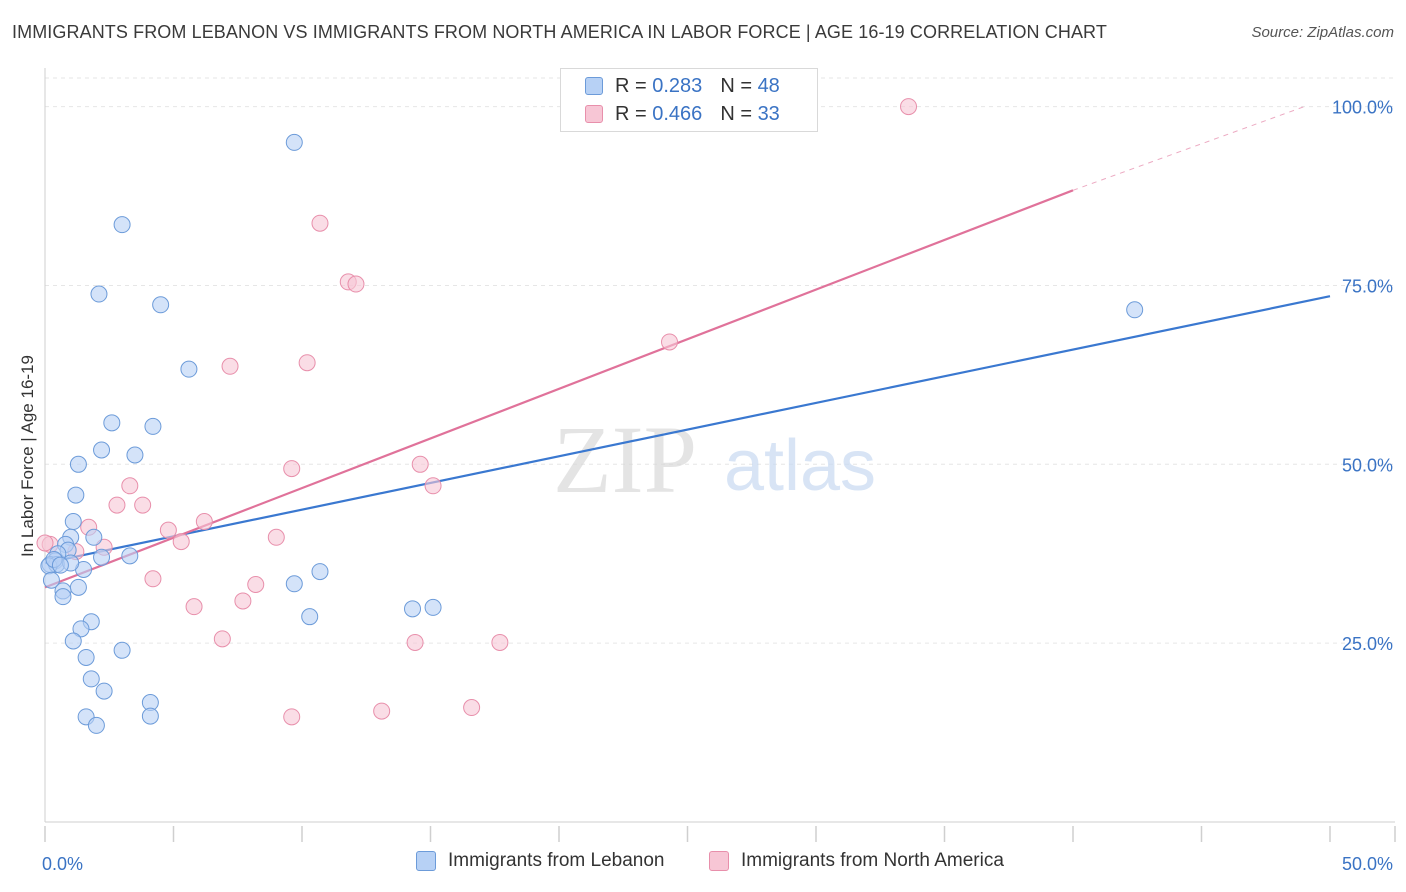 The width and height of the screenshot is (1406, 892). Describe the element at coordinates (1322, 32) in the screenshot. I see `source-note: Source: ZipAtlas.com` at that location.